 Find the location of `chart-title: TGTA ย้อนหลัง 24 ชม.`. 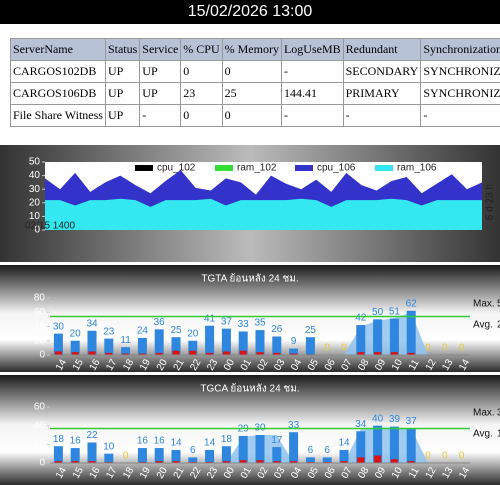

chart-title: TGTA ย้อนหลัง 24 ชม. is located at coordinates (249, 279).